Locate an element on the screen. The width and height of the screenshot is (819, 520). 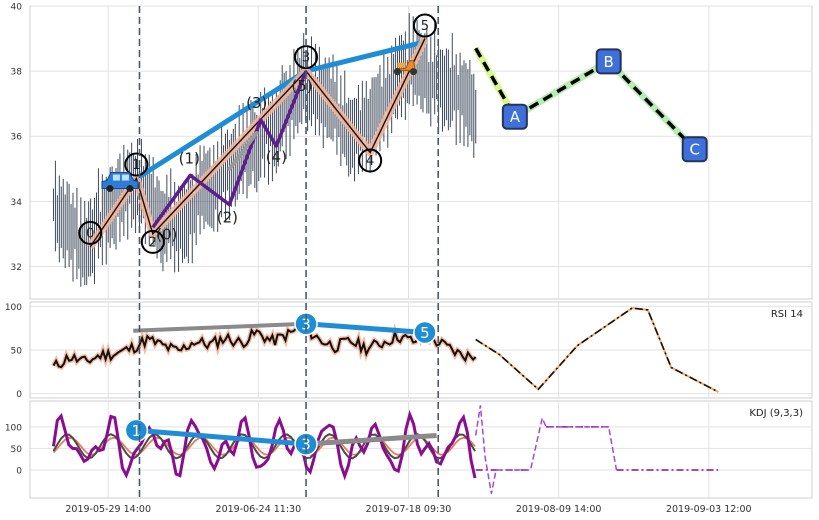
y-tick-label: 34 is located at coordinates (17, 203).